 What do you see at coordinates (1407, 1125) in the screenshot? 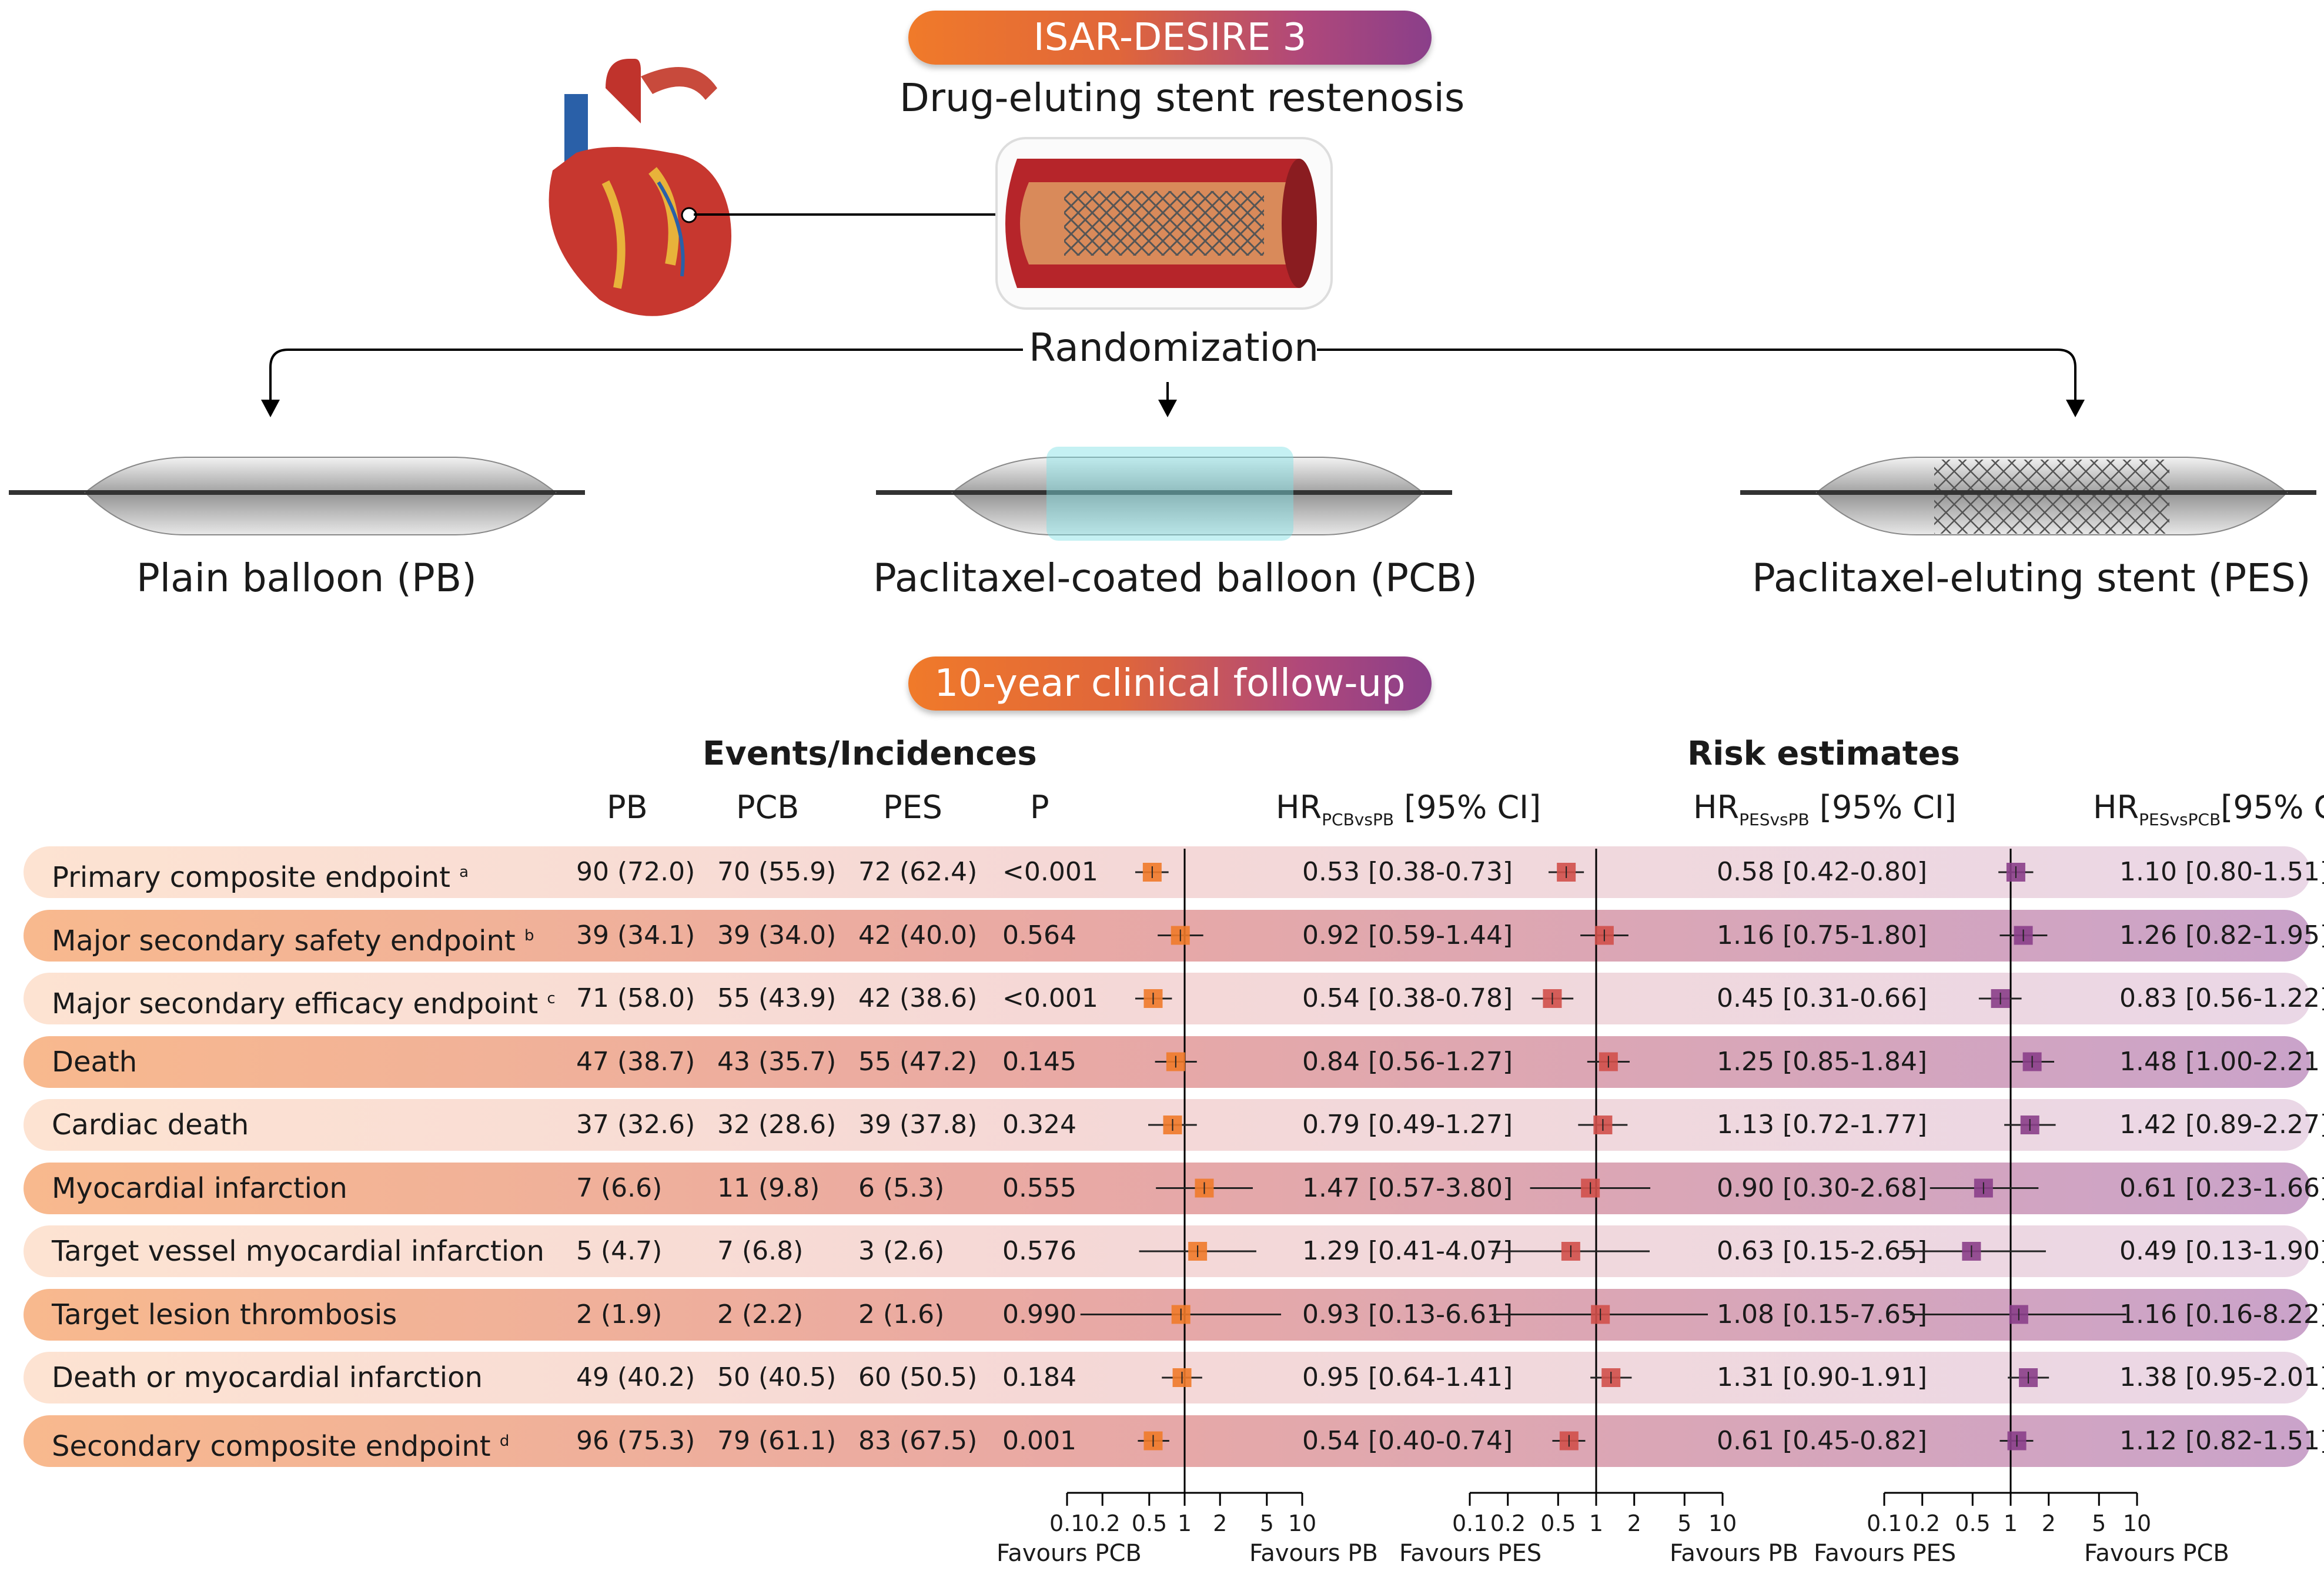
I see `cell-hr-pcb-vs-pb: 0.79 [0.49-1.27]` at bounding box center [1407, 1125].